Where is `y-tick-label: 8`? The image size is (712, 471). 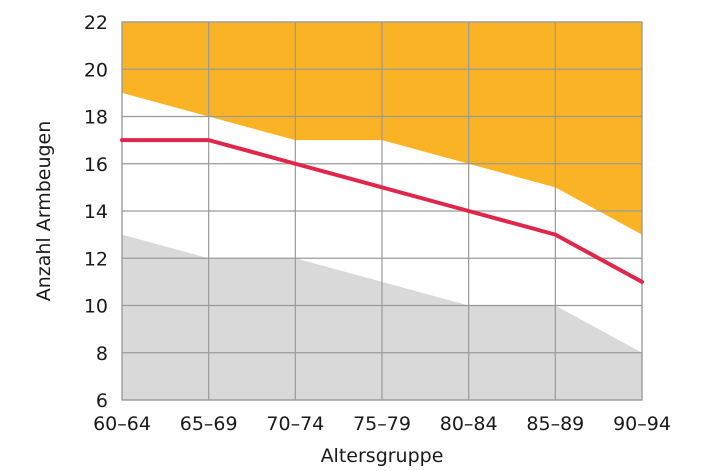
y-tick-label: 8 is located at coordinates (102, 354).